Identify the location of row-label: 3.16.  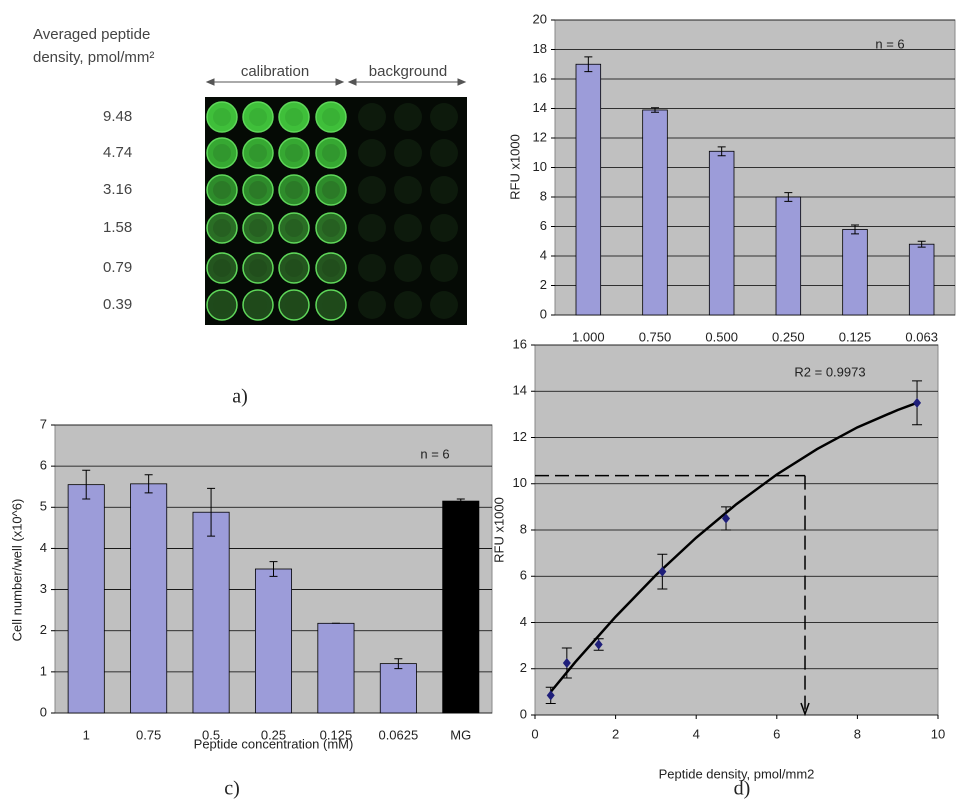
(117, 189).